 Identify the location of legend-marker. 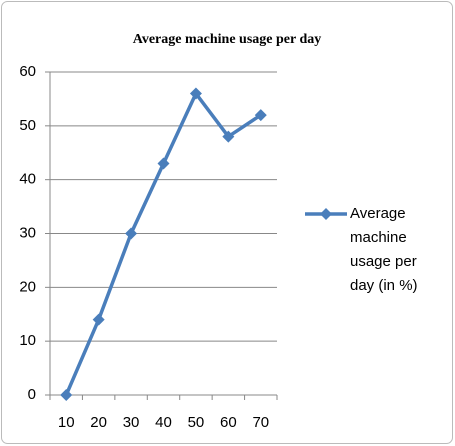
(326, 214).